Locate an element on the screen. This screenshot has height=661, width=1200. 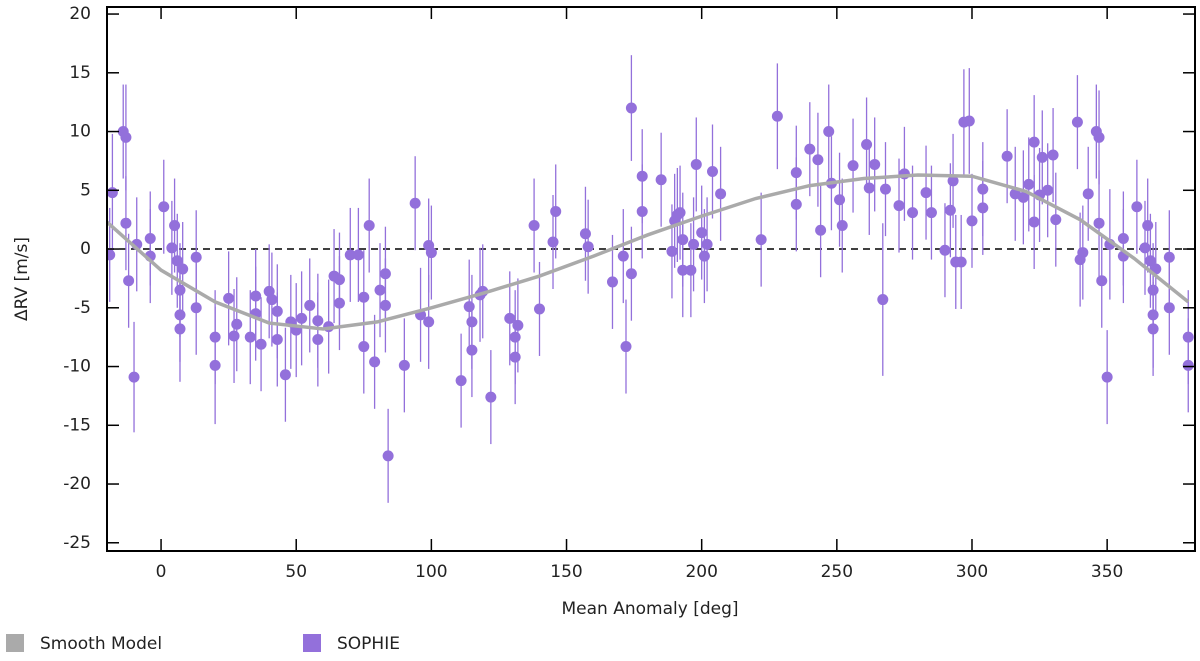
y-tick-label: 5 is located at coordinates (85, 190).